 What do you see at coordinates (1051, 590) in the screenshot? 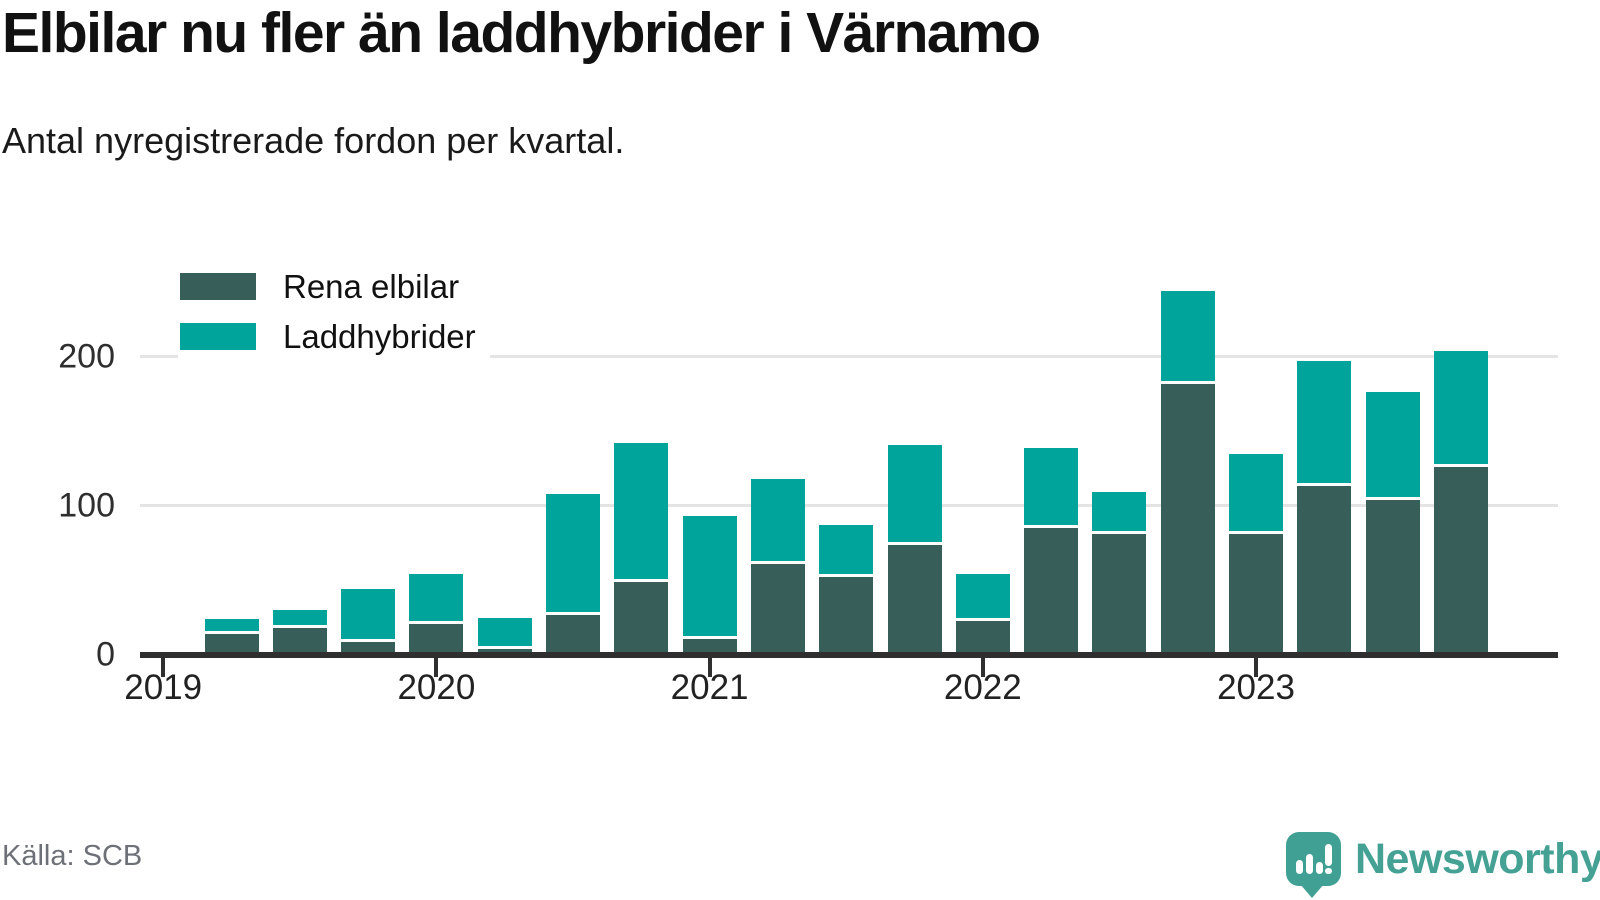
I see `bar-2022-q1-rena-elbilar` at bounding box center [1051, 590].